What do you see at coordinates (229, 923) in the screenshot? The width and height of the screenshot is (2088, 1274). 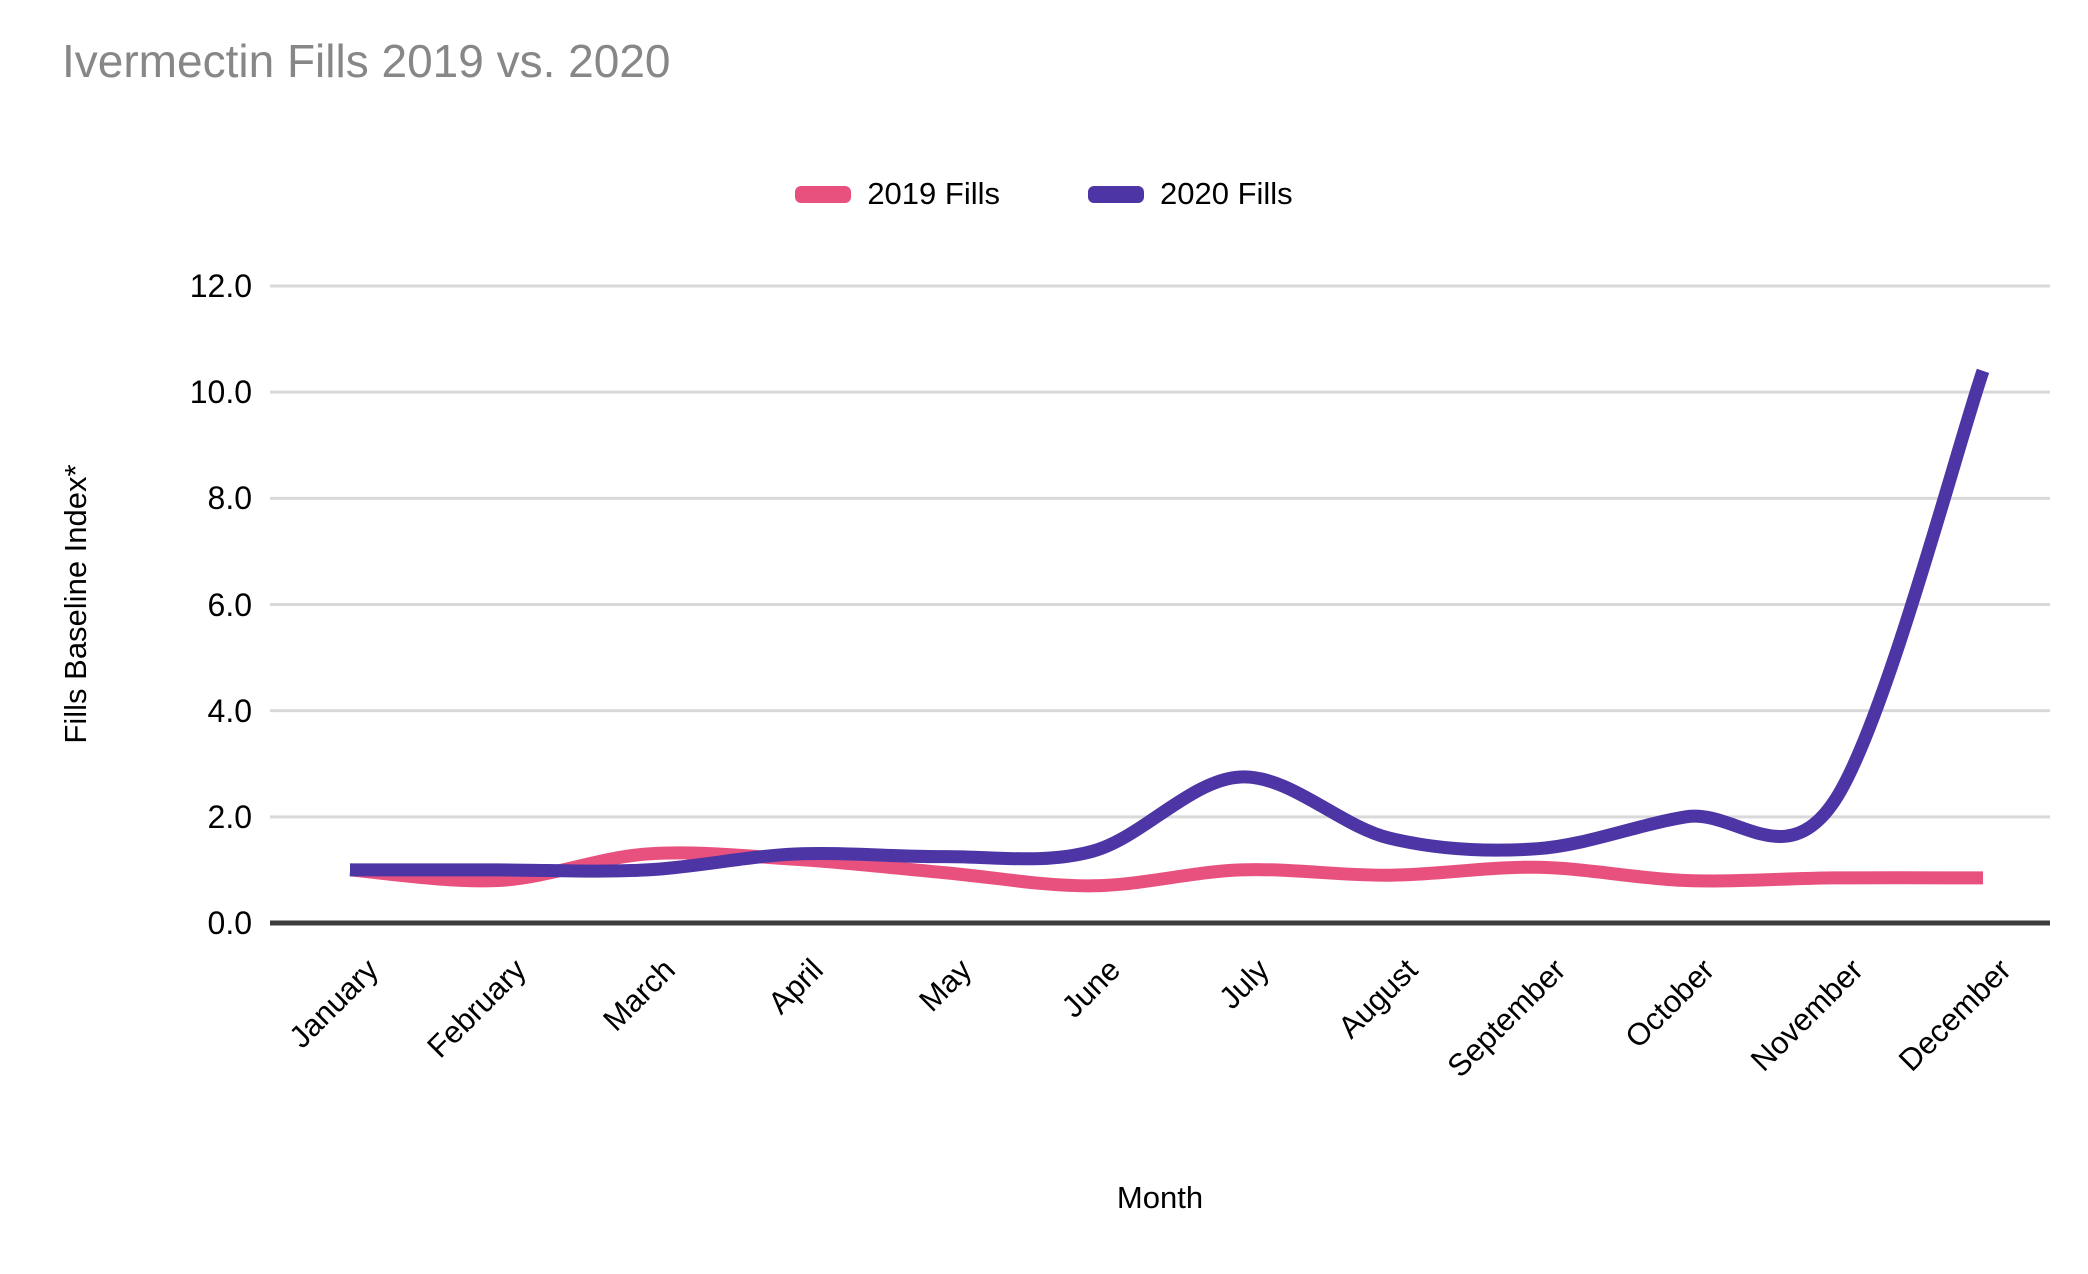 I see `y-tick-label: 0.0` at bounding box center [229, 923].